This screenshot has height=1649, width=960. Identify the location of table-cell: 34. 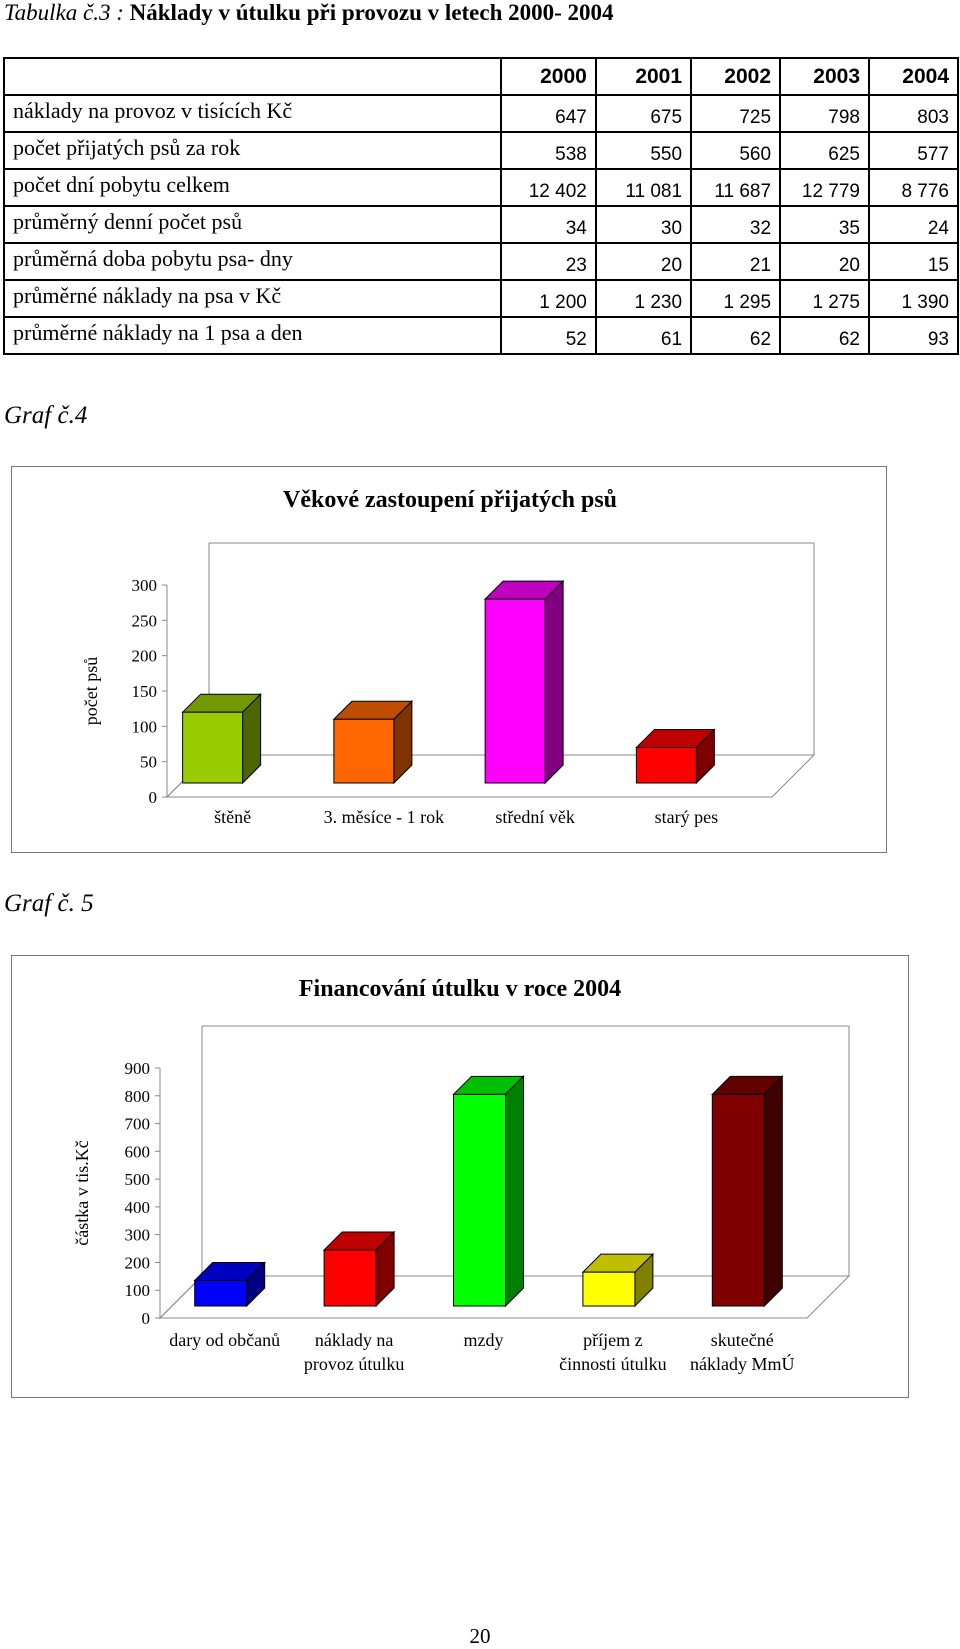
(548, 224).